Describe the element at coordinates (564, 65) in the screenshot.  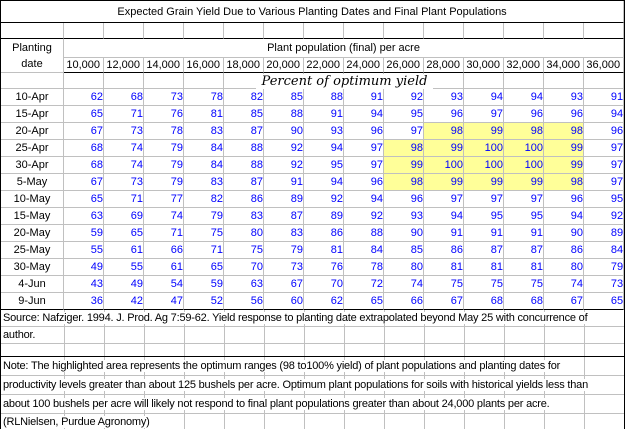
I see `population-header-cell: 34,000` at that location.